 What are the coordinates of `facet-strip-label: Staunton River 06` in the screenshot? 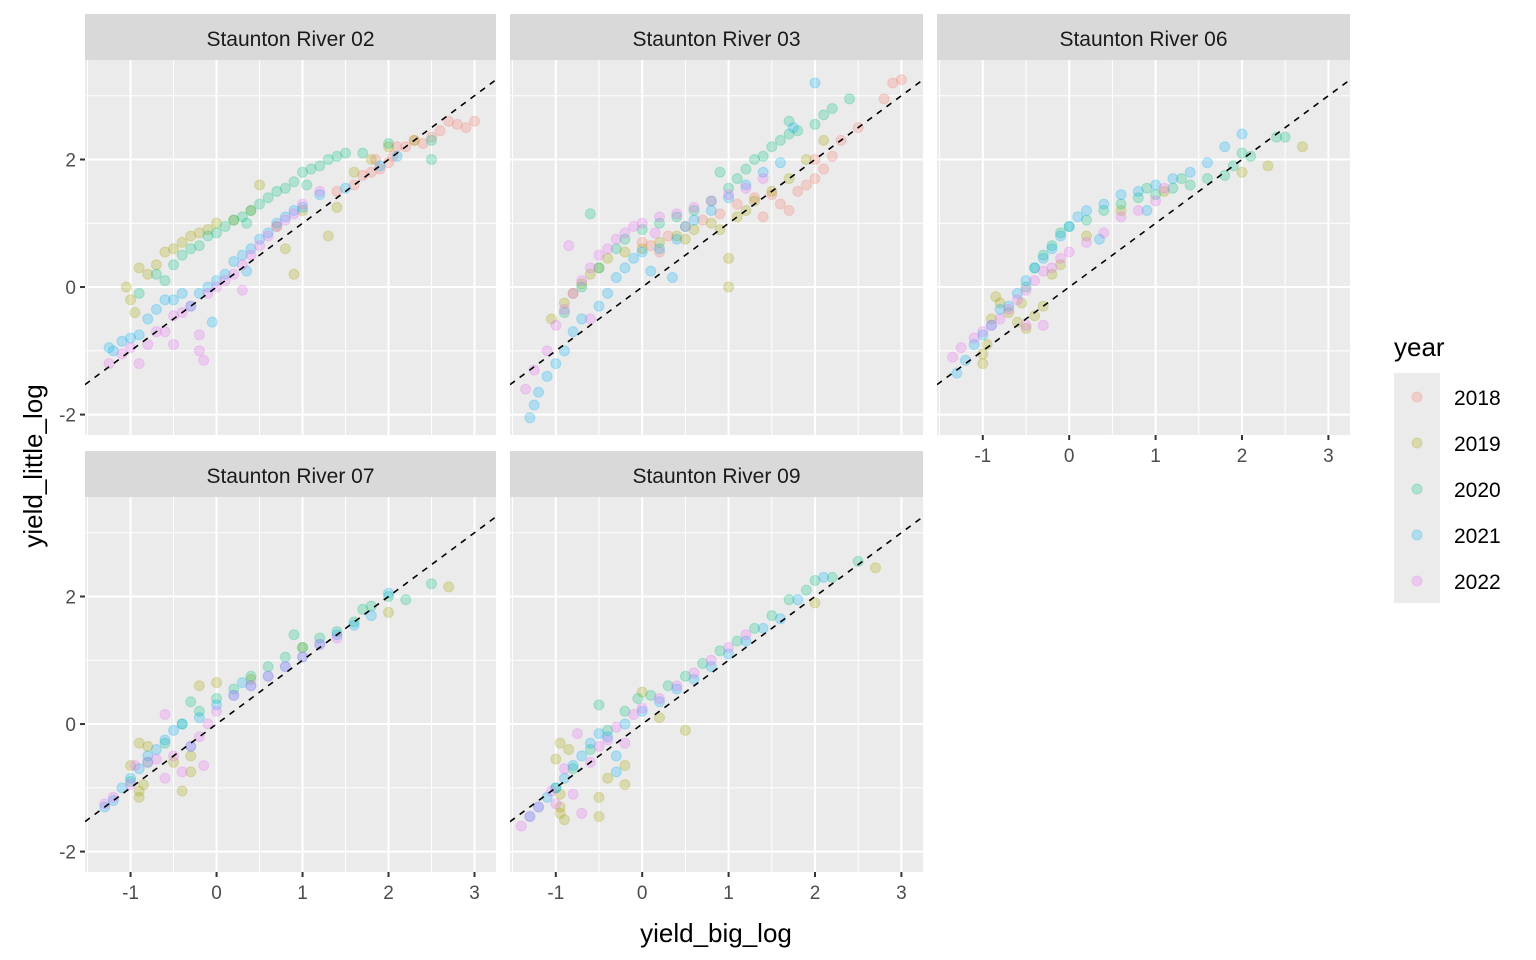 It's located at (1143, 39).